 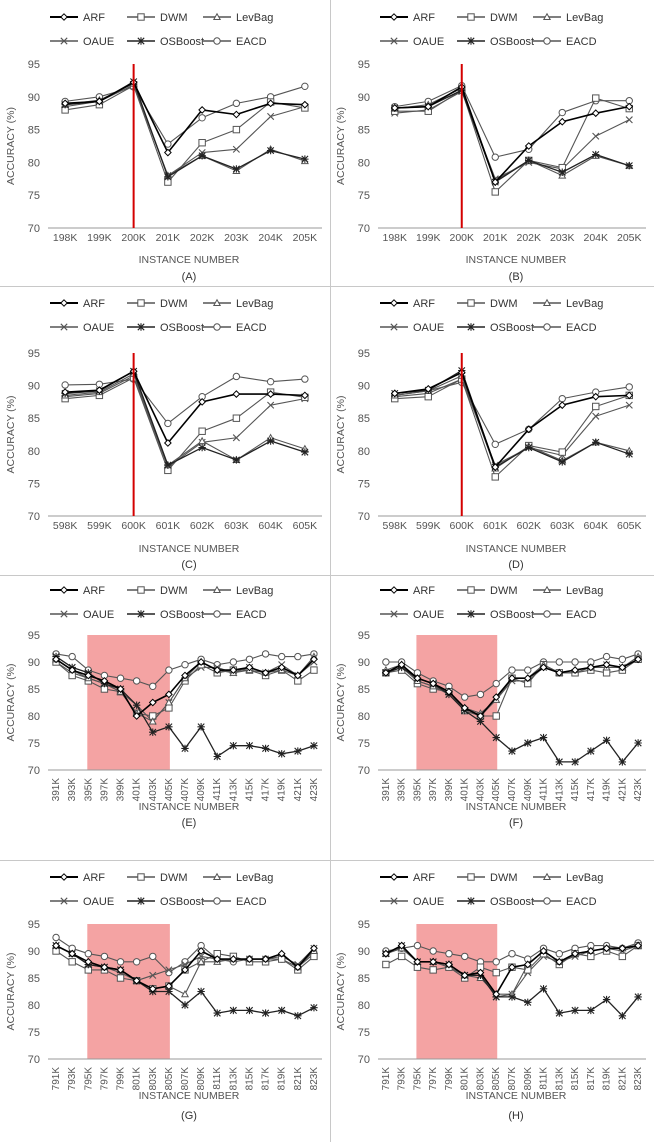 What do you see at coordinates (412, 902) in the screenshot?
I see `legend-item-oaue: OAUE` at bounding box center [412, 902].